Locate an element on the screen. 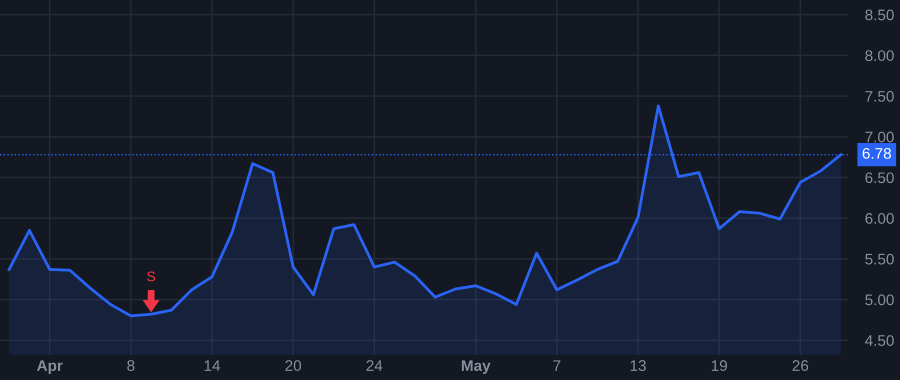  x-tick-label: Apr is located at coordinates (49, 367).